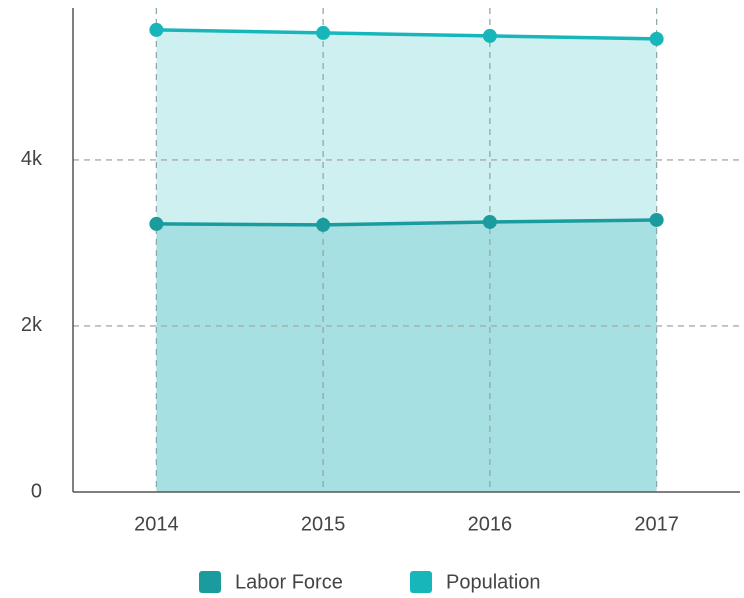 Image resolution: width=744 pixels, height=598 pixels. Describe the element at coordinates (289, 582) in the screenshot. I see `legend-label: Labor Force` at that location.